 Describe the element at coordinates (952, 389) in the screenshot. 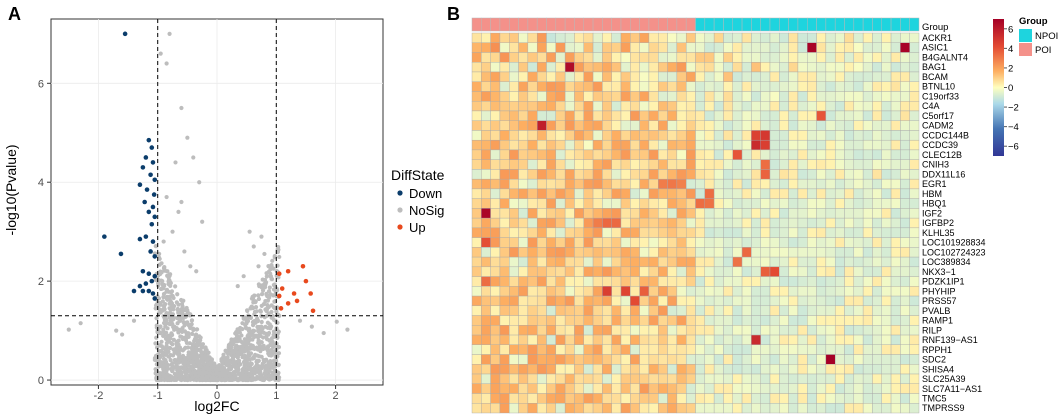

I see `heatmap-row-label: SLC7A11−AS1` at that location.